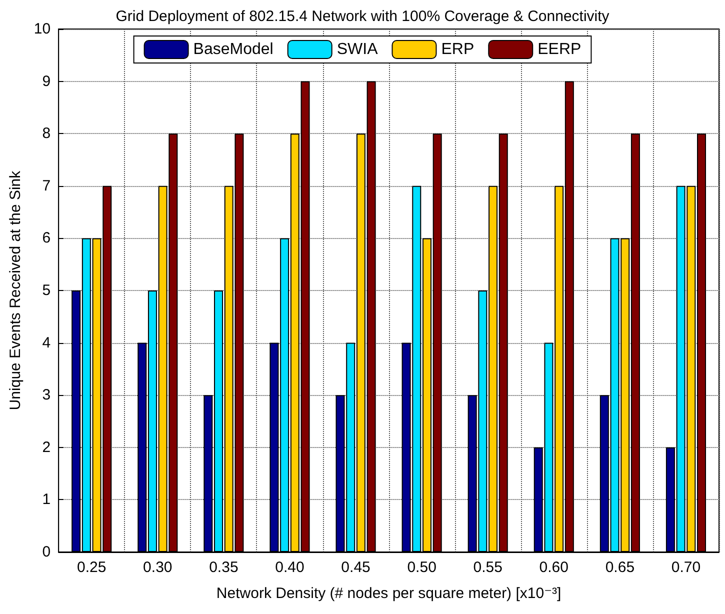 The width and height of the screenshot is (725, 614). What do you see at coordinates (421, 567) in the screenshot?
I see `x-tick-label: 0.50` at bounding box center [421, 567].